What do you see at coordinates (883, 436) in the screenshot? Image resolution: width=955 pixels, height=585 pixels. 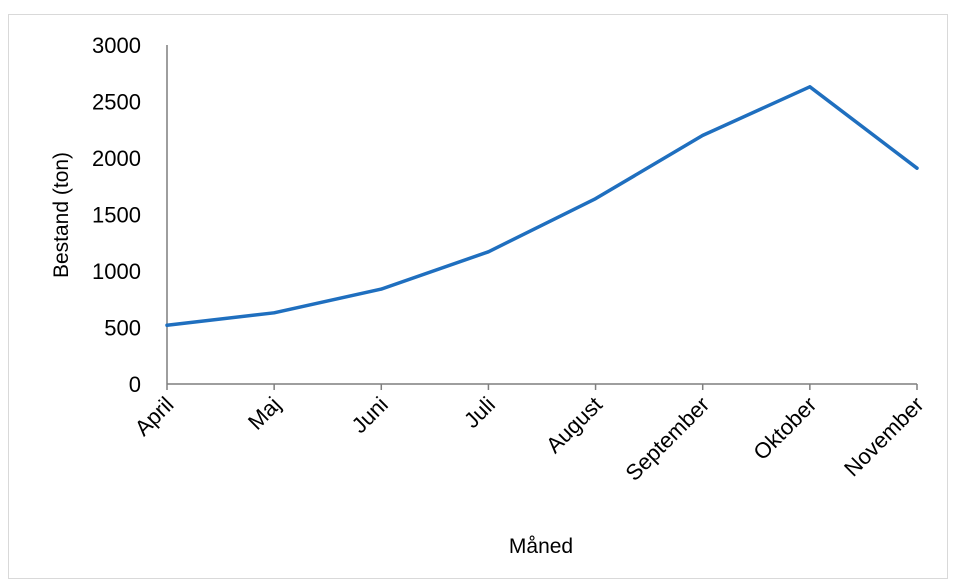 I see `x-tick-label: November` at bounding box center [883, 436].